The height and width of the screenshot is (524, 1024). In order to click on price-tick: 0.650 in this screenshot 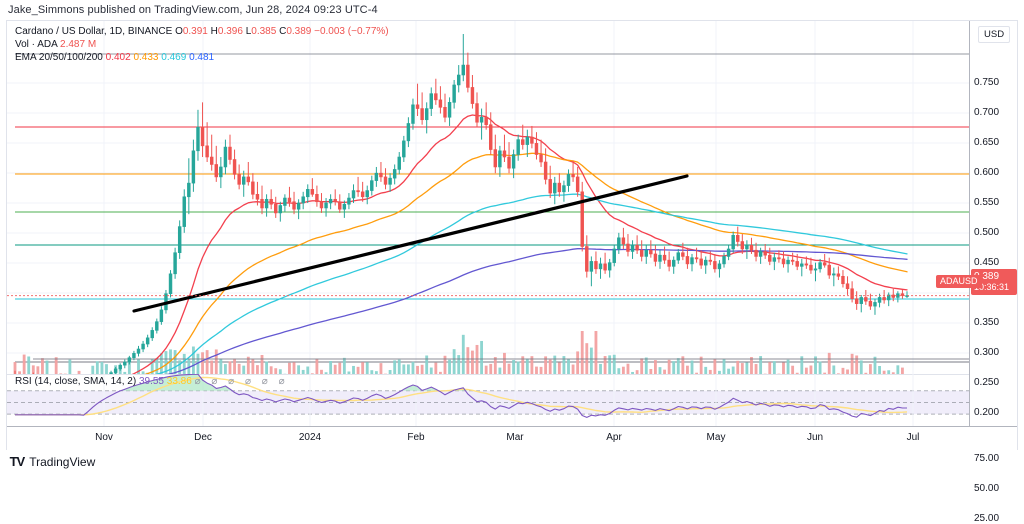, I will do `click(986, 142)`.